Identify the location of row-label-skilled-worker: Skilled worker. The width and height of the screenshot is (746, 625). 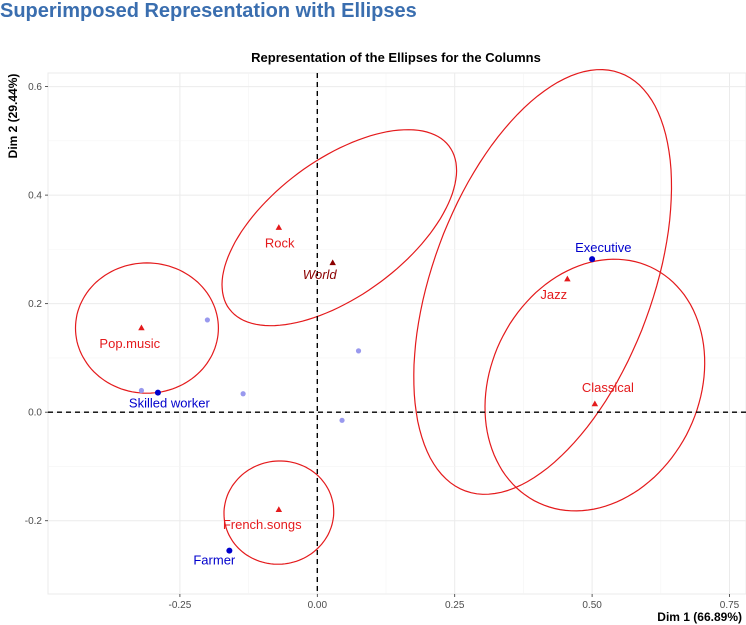
(170, 403).